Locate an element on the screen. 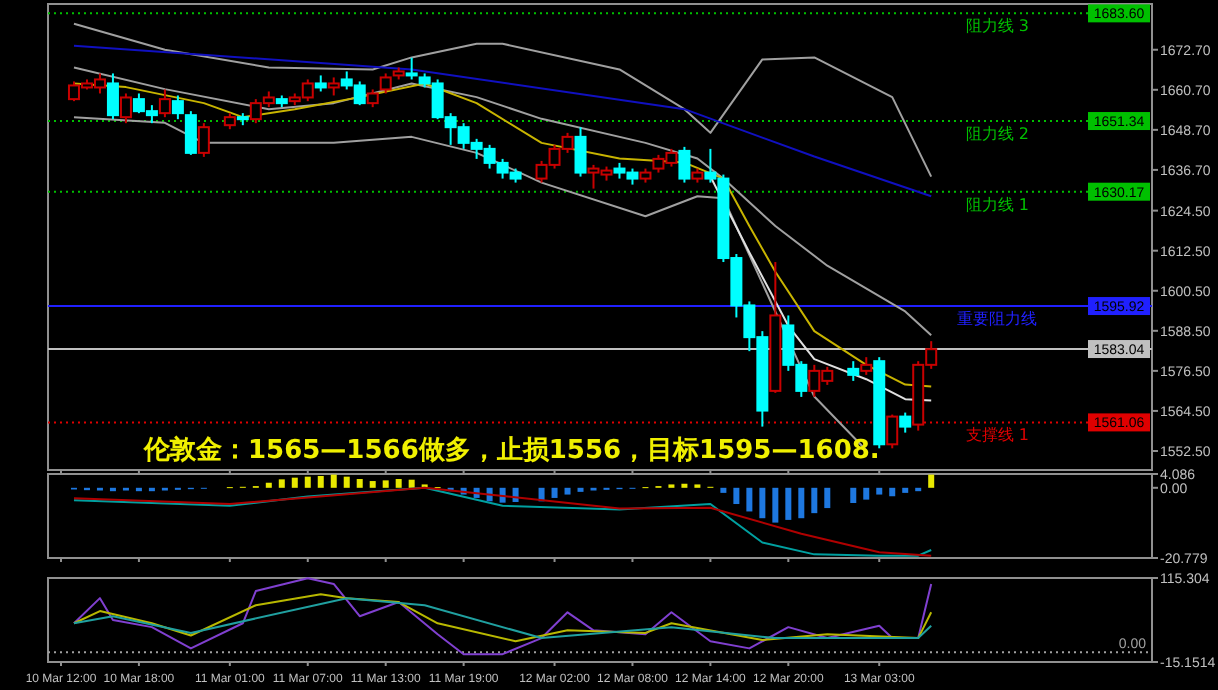 This screenshot has height=690, width=1218. annotation: 伦敦金：1565—1566做多，止损1556，目标1595—1608. is located at coordinates (511, 450).